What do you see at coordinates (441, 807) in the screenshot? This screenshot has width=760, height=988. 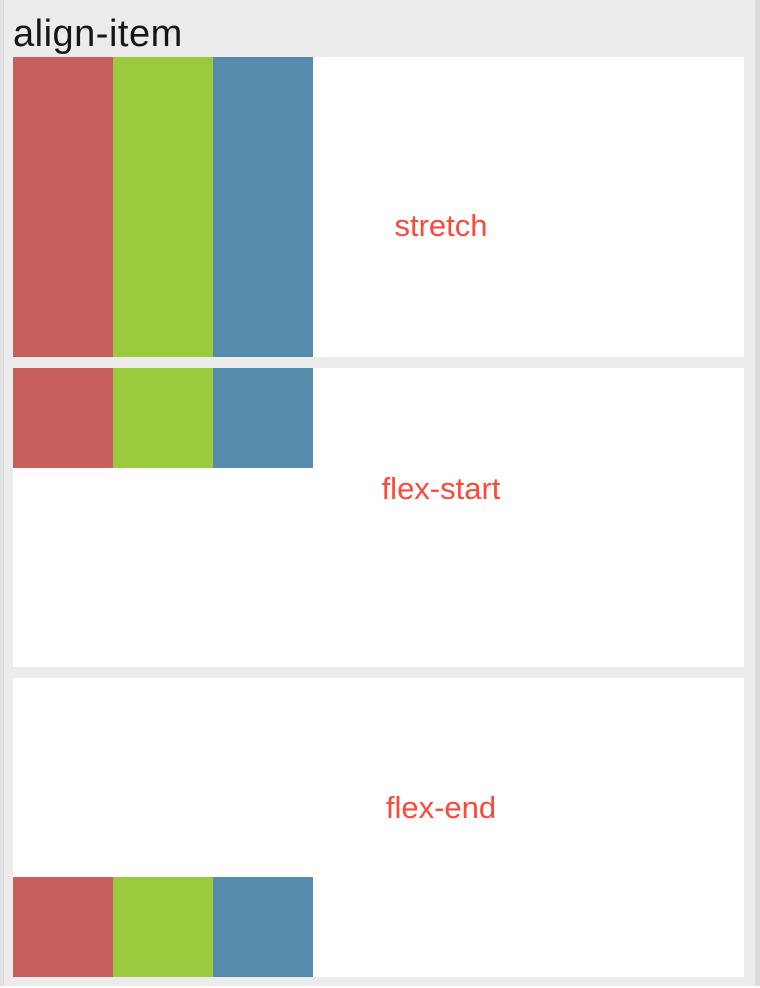 I see `alignment-label-flex-end: flex-end` at bounding box center [441, 807].